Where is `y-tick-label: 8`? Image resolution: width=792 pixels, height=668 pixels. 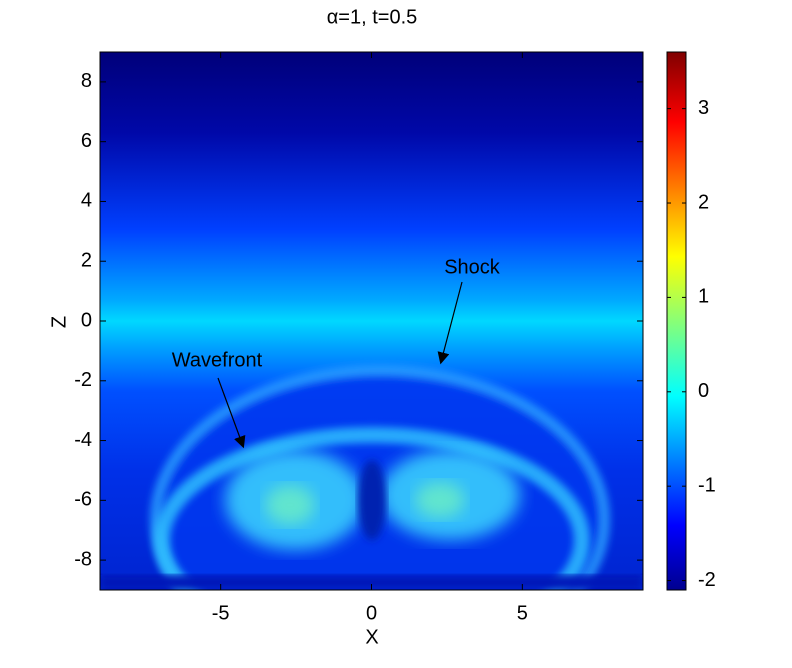 y-tick-label: 8 is located at coordinates (86, 81).